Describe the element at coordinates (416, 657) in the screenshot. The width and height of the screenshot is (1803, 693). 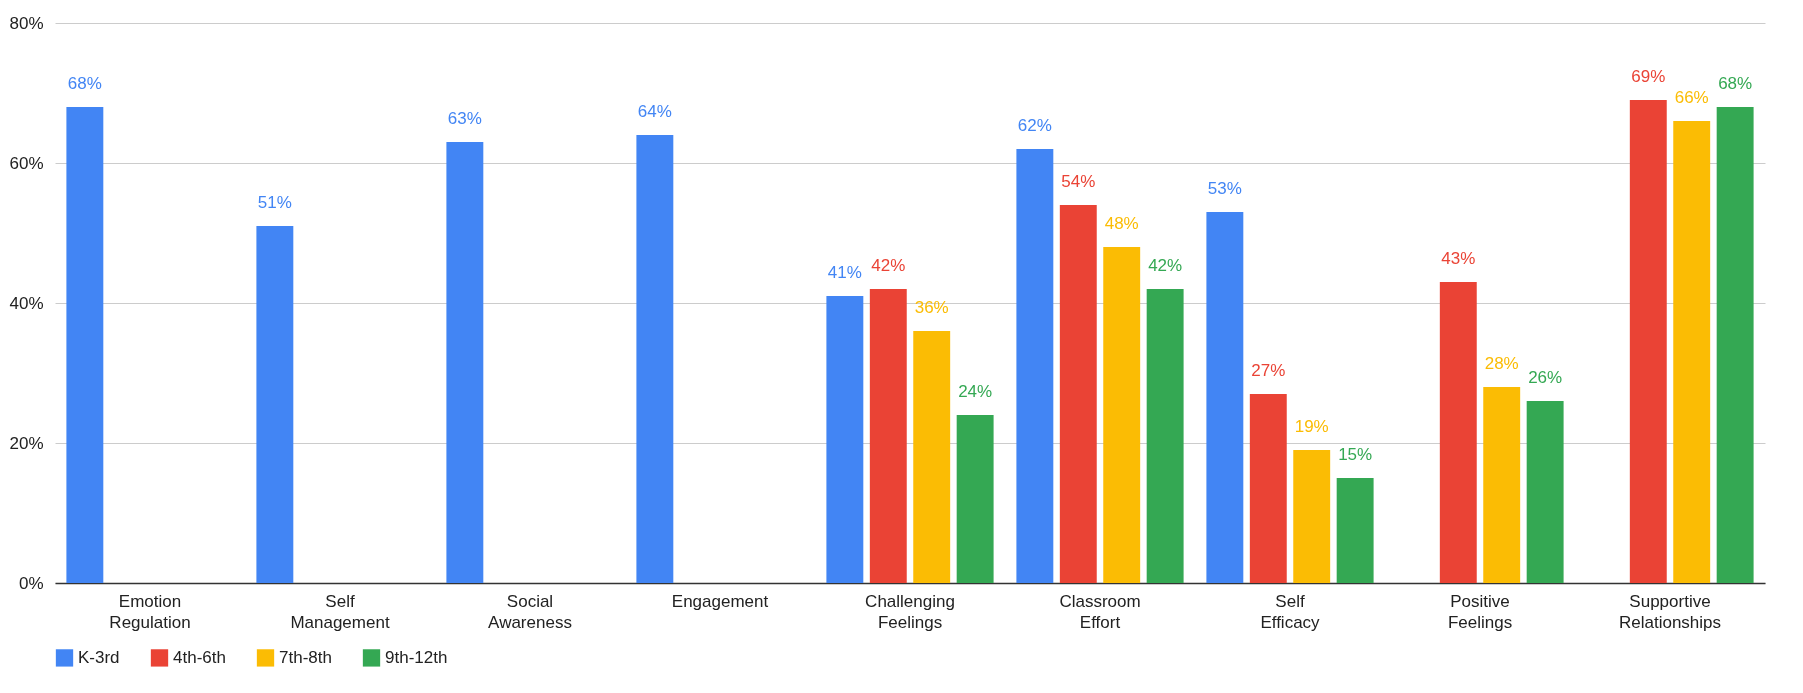
I see `legend-label: 9th-12th` at that location.